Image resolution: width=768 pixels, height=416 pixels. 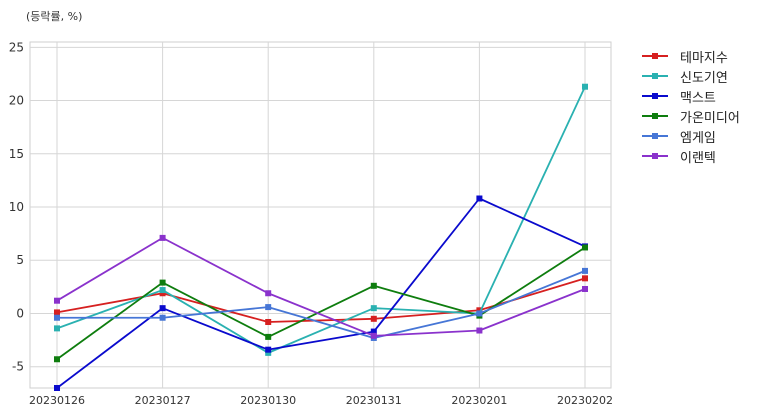 I want to click on x-tick-label: 20230131, so click(x=374, y=400).